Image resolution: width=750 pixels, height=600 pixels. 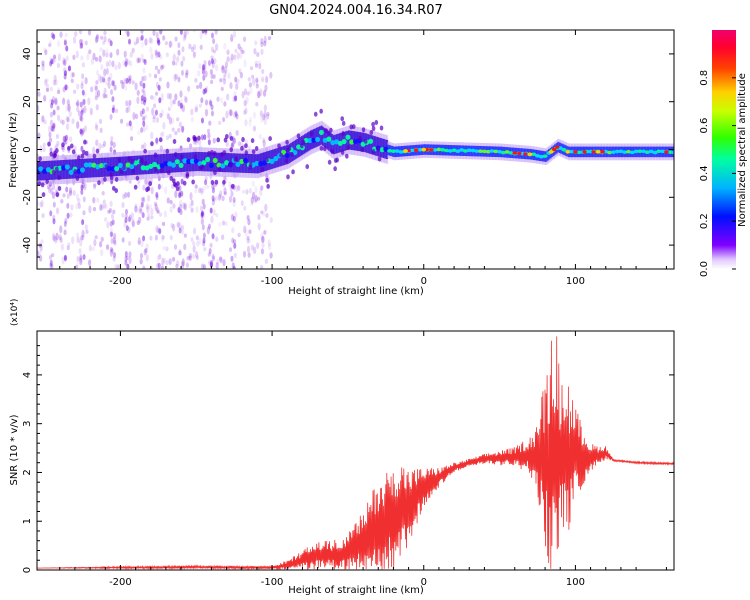 I want to click on spectrogram-y-tick-label: -20, so click(x=27, y=197).